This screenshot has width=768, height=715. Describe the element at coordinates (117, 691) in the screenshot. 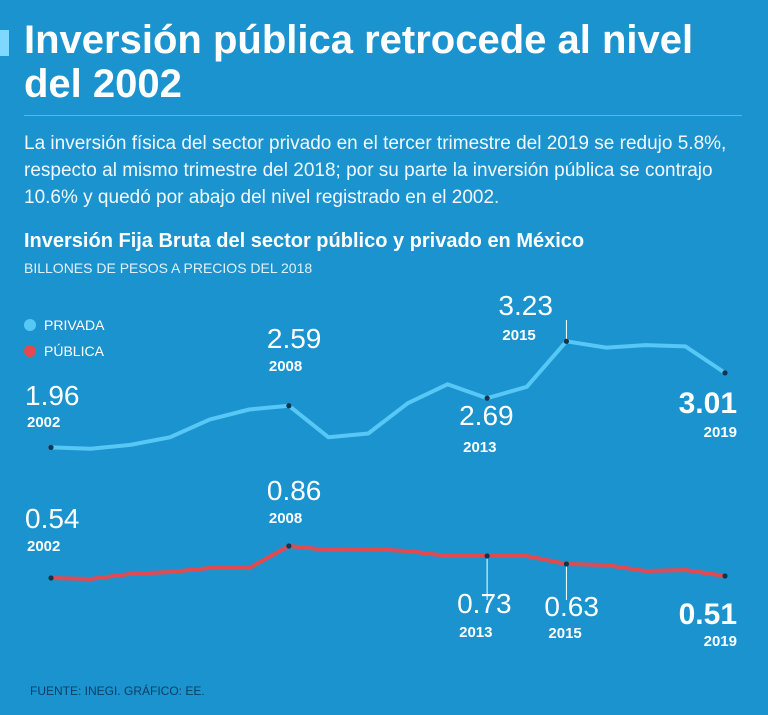

I see `source-note: FUENTE: INEGI. GRÁFICO: EE.` at that location.